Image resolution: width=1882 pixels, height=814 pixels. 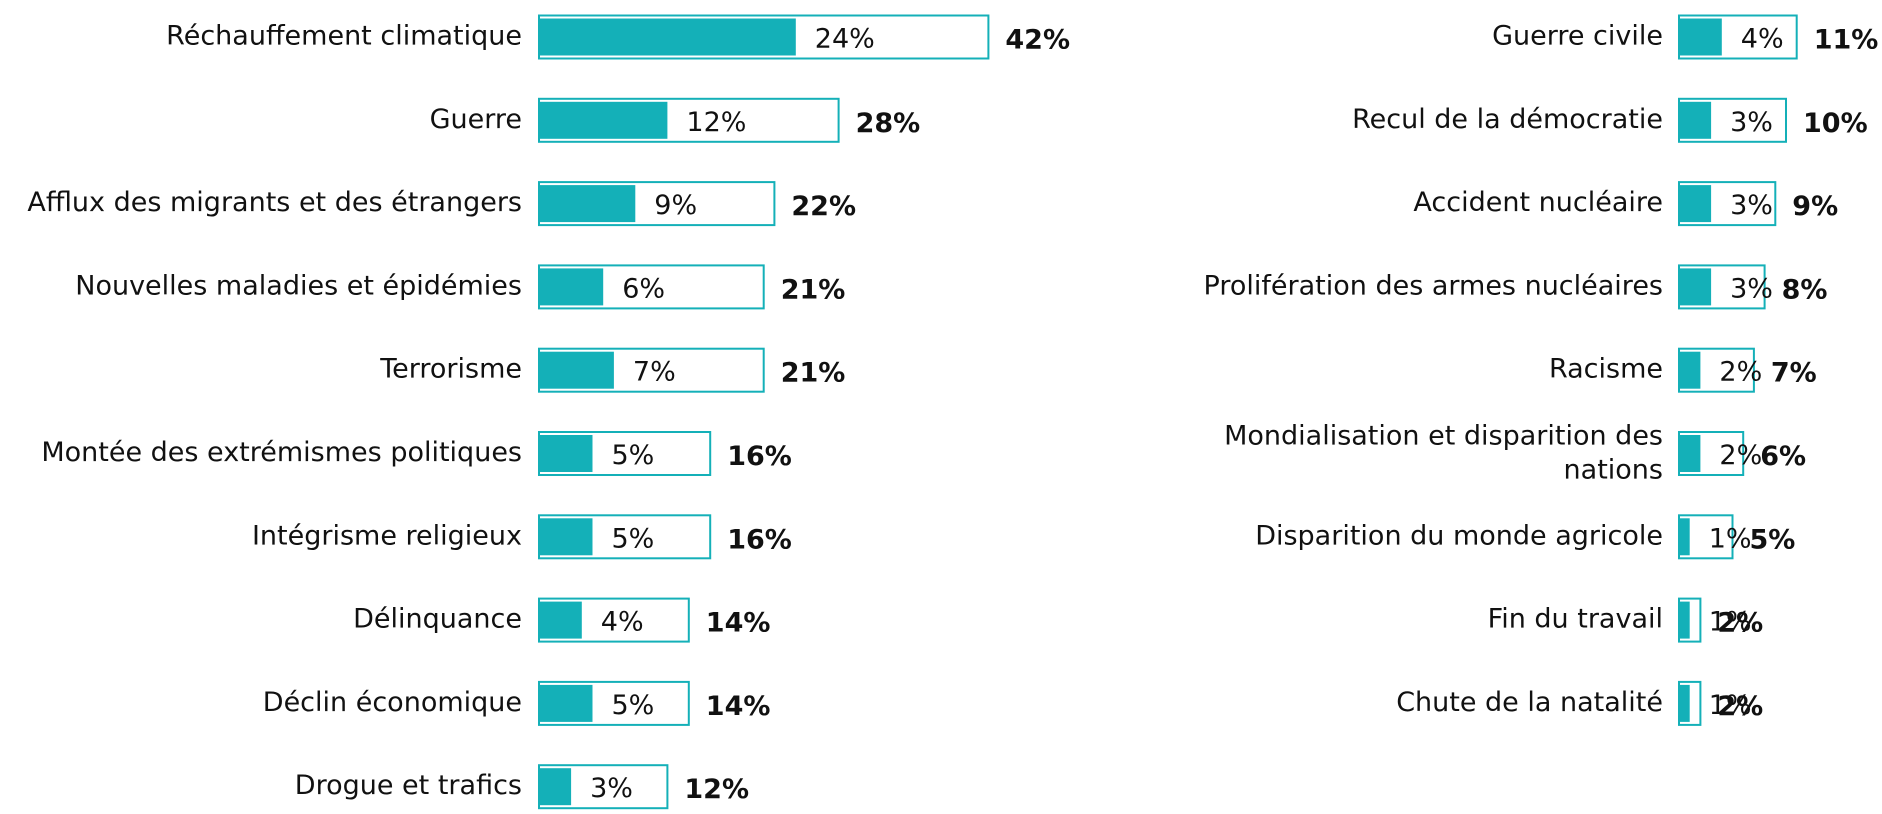 I want to click on category-label: Drogue et trafics, so click(x=408, y=785).